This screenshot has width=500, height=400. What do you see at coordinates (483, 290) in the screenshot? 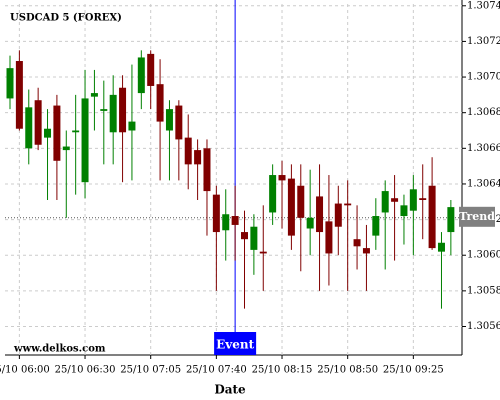
I see `y-tick-label: 1.3058` at bounding box center [483, 290].